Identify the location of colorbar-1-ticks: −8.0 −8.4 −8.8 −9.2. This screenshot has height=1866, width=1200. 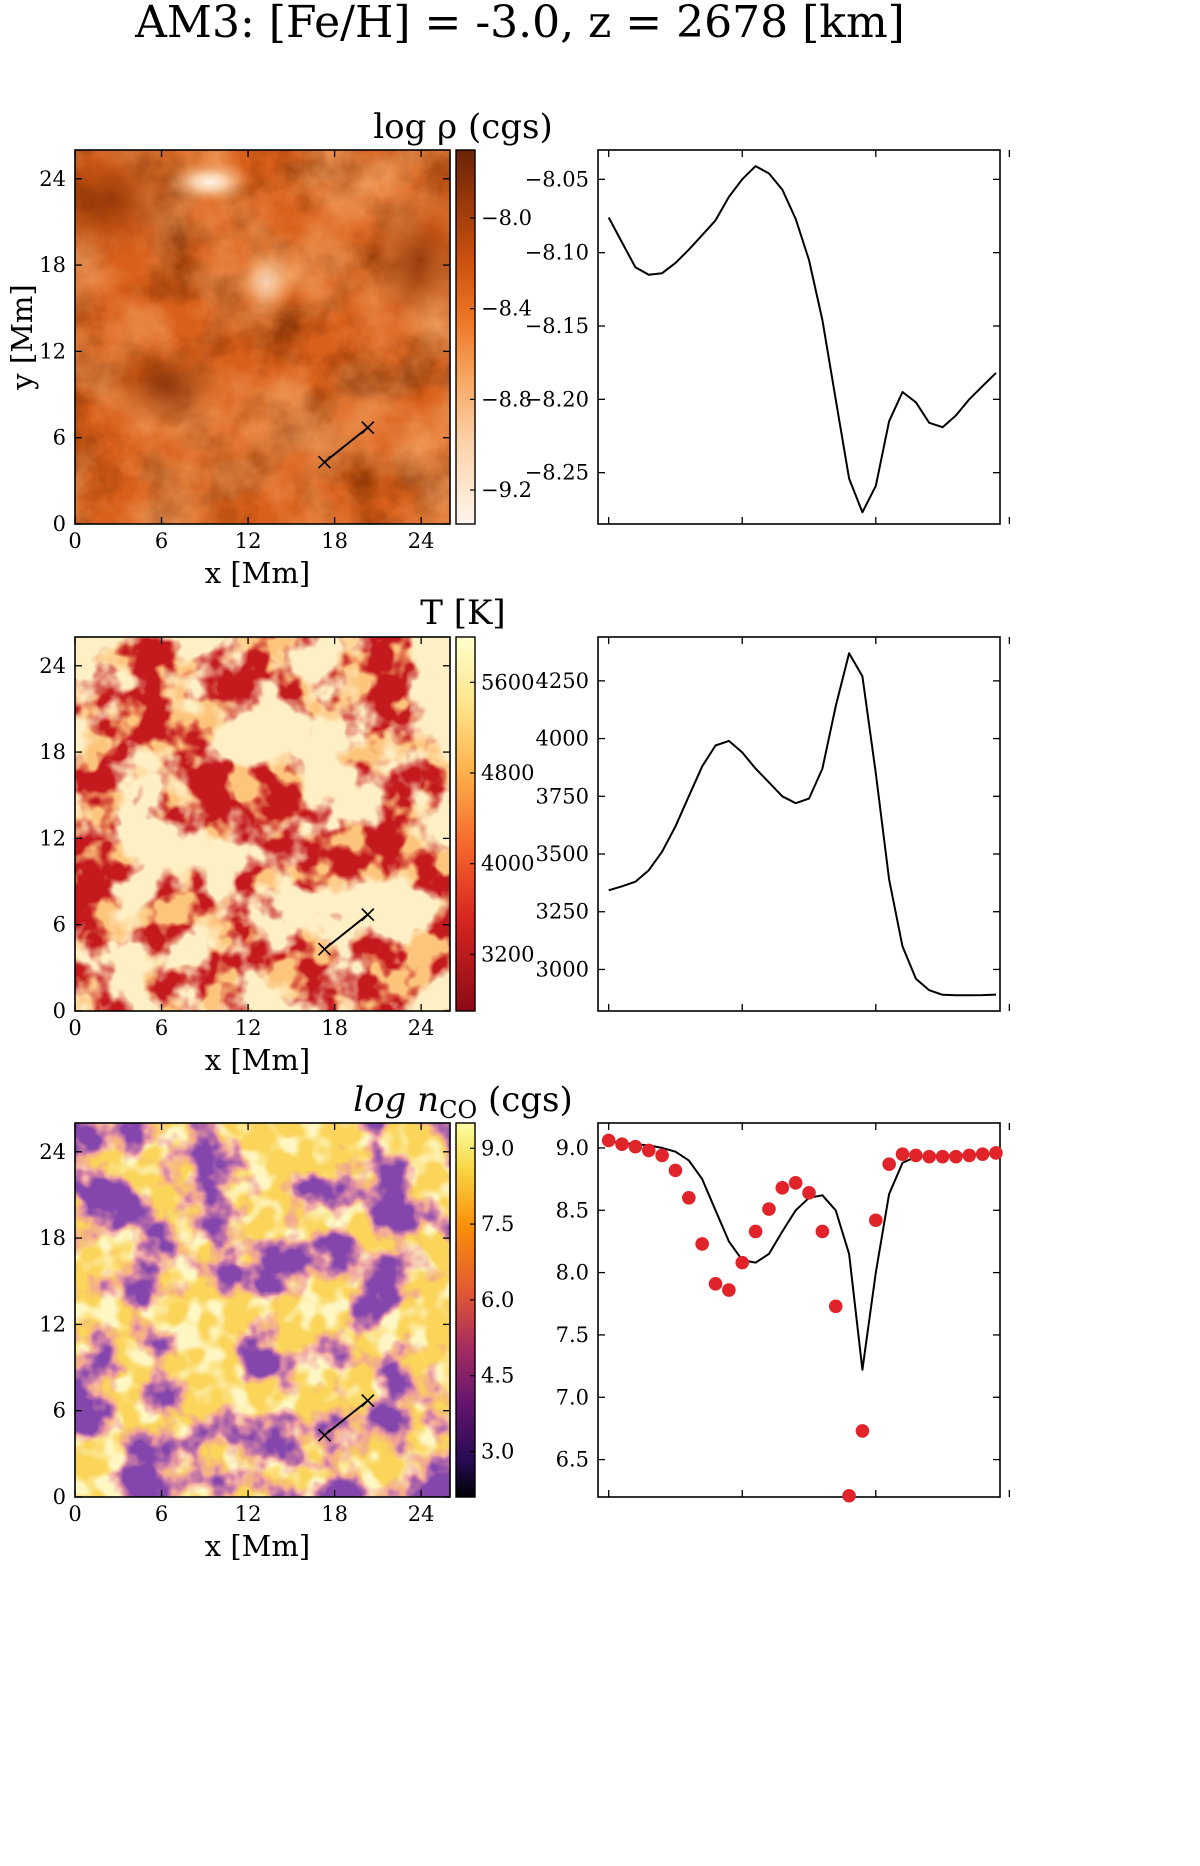
(501, 354).